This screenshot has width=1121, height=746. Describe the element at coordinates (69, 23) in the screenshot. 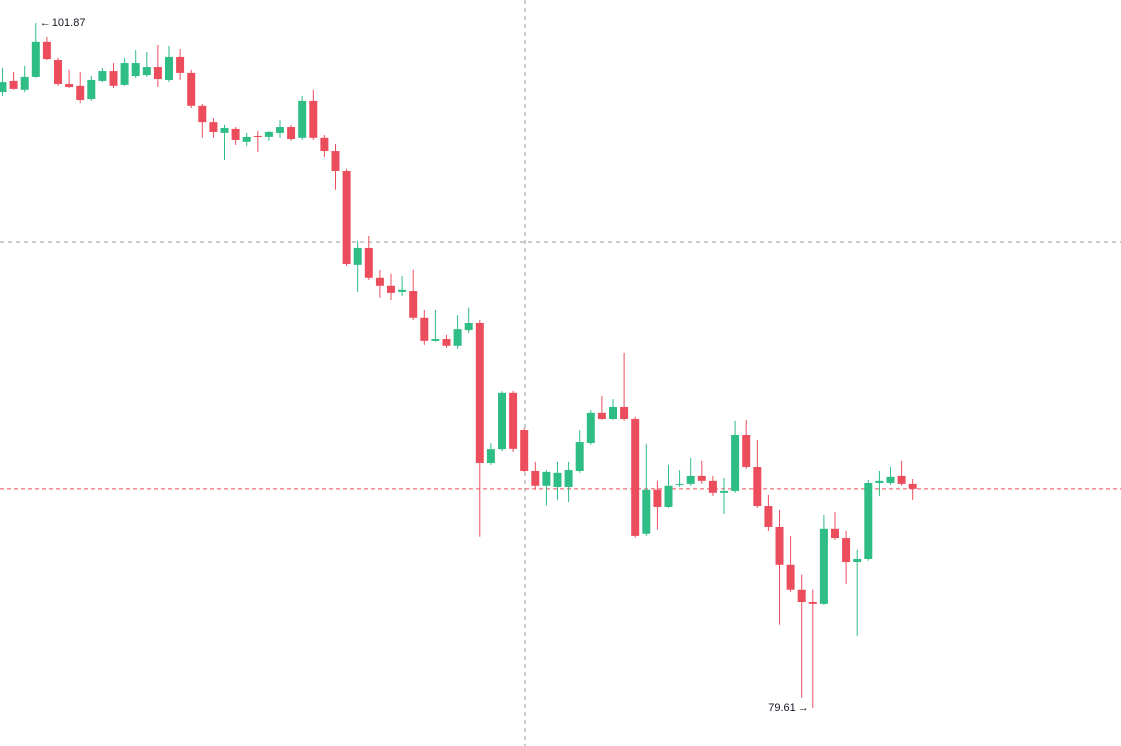

I see `max-label: 101.87` at that location.